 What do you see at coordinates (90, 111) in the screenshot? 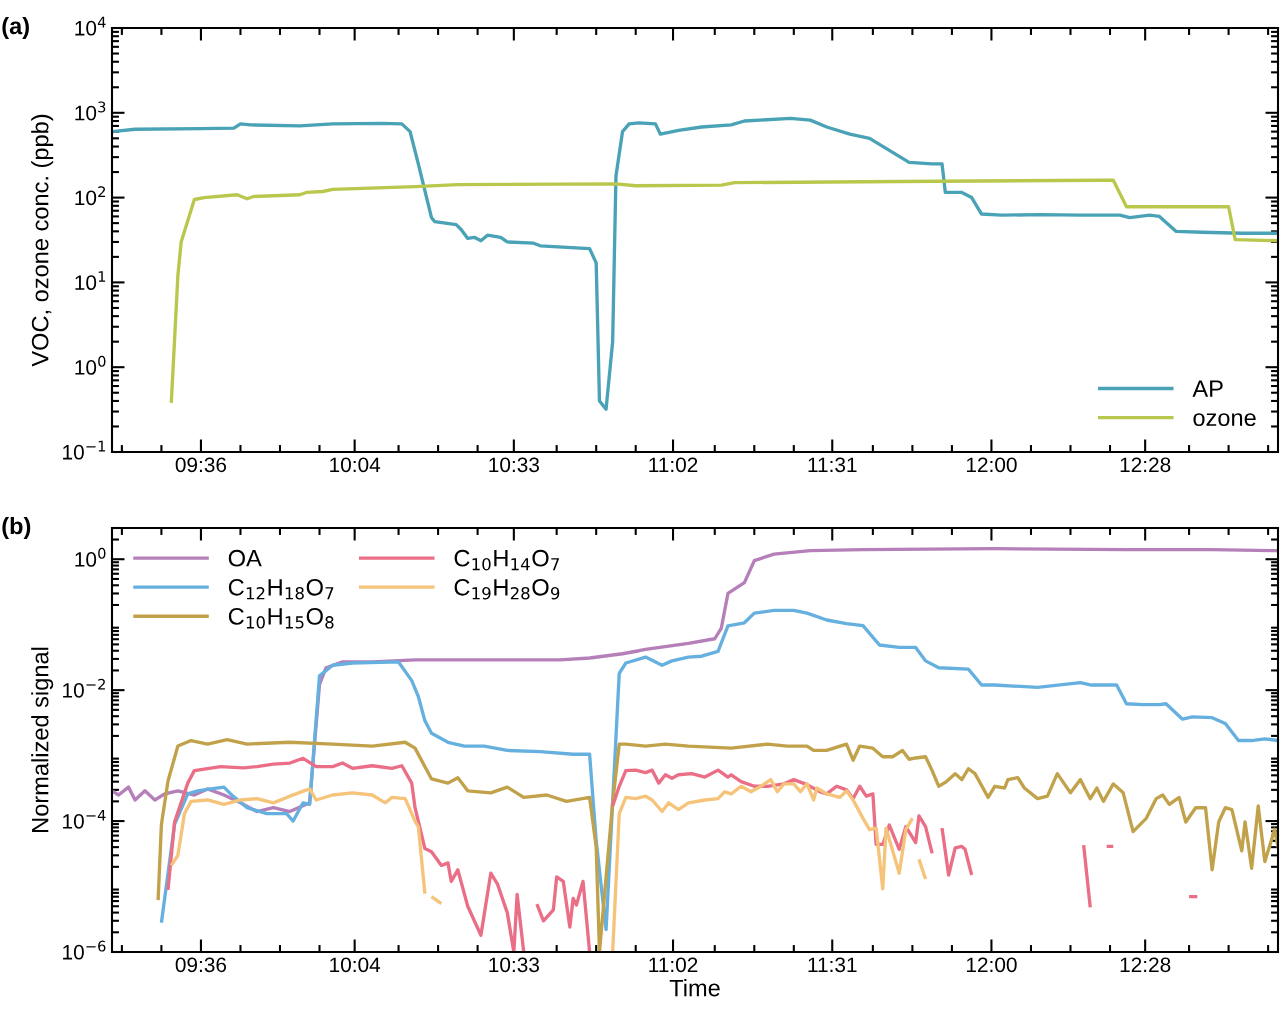
I see `y-tick-label: 10$^{3}$` at bounding box center [90, 111].